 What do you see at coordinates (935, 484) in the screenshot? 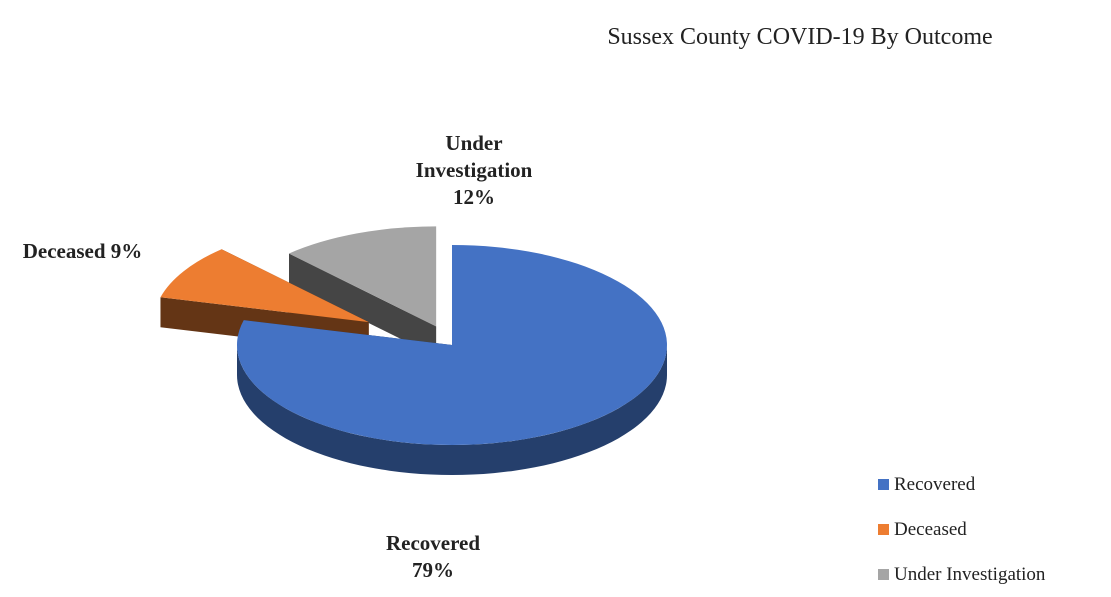
I see `legend-label: Recovered` at bounding box center [935, 484].